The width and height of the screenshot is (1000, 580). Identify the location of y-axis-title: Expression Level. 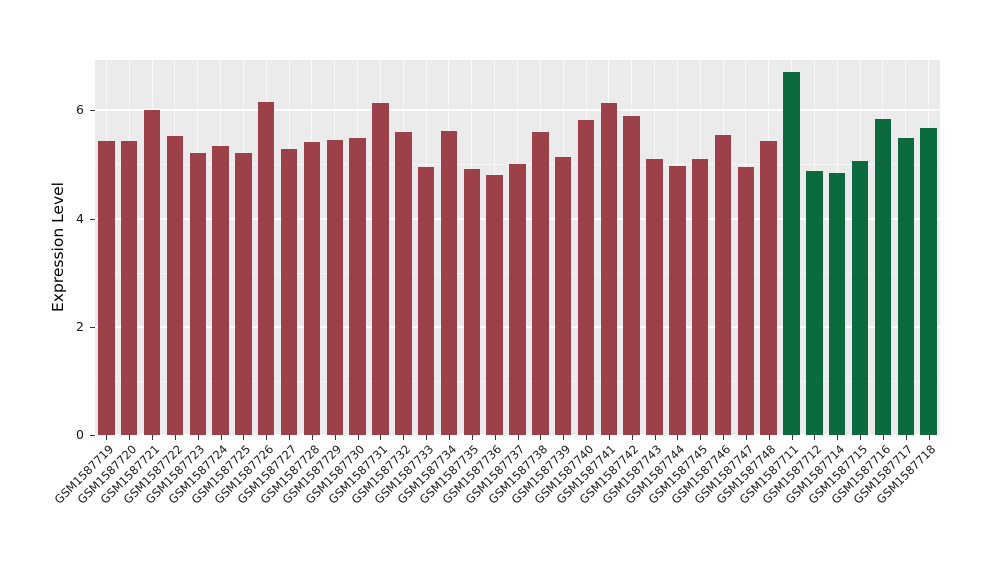
(58, 247).